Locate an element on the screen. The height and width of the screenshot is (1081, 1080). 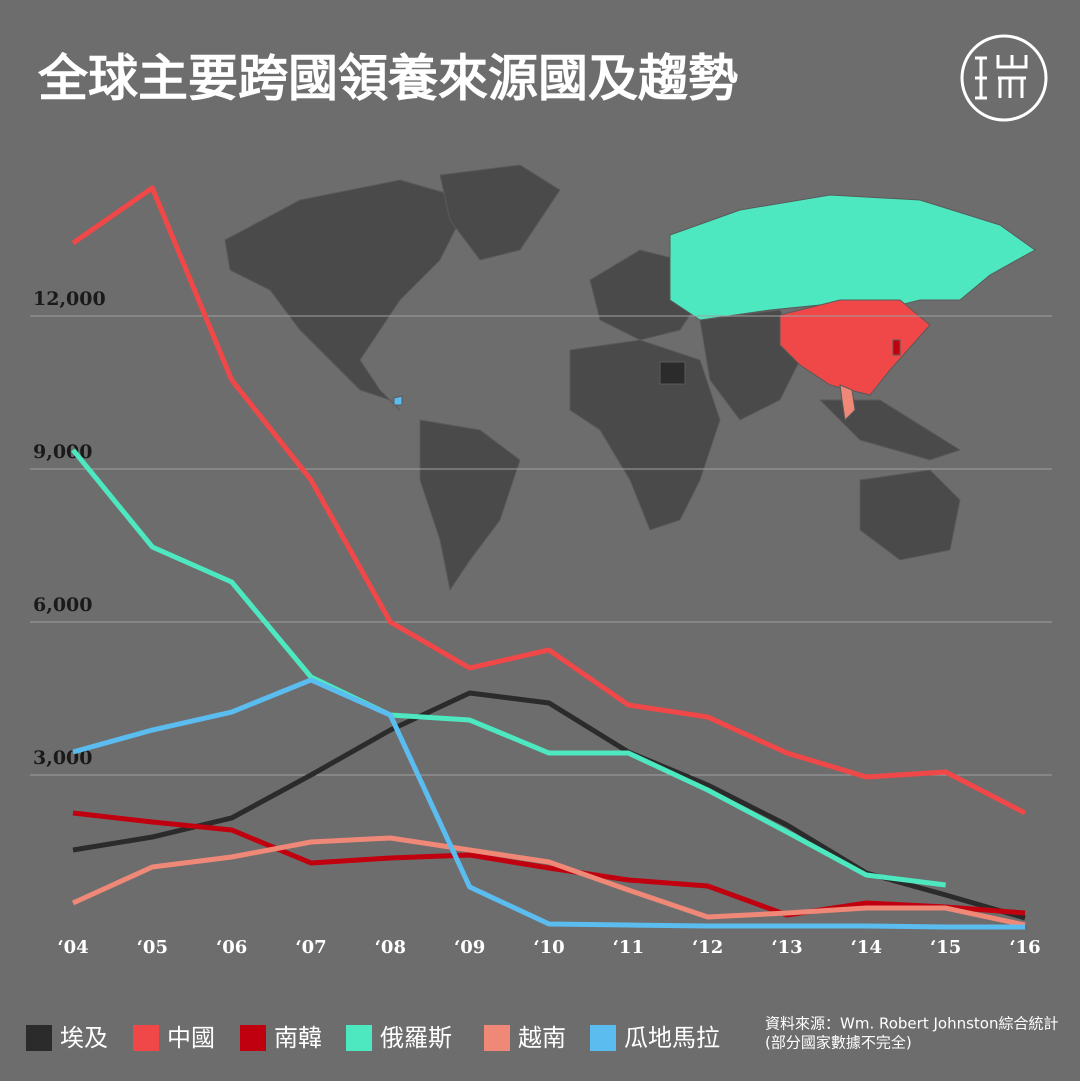
note: (部分國家數據不完全) is located at coordinates (838, 1043).